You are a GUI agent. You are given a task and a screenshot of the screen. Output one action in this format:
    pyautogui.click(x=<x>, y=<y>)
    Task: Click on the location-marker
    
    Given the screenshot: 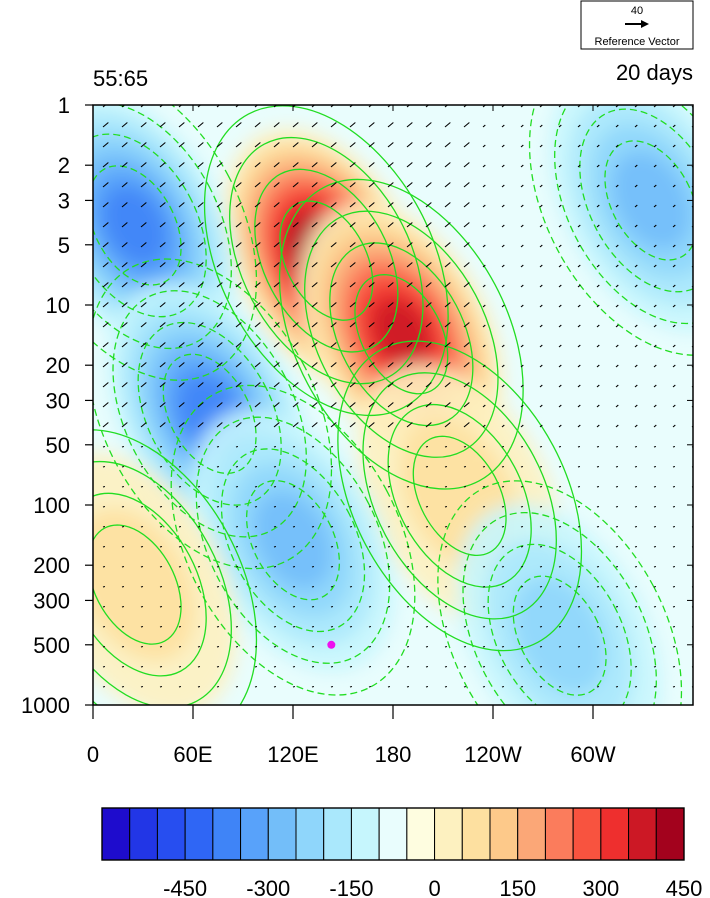 What is the action you would take?
    pyautogui.click(x=331, y=644)
    